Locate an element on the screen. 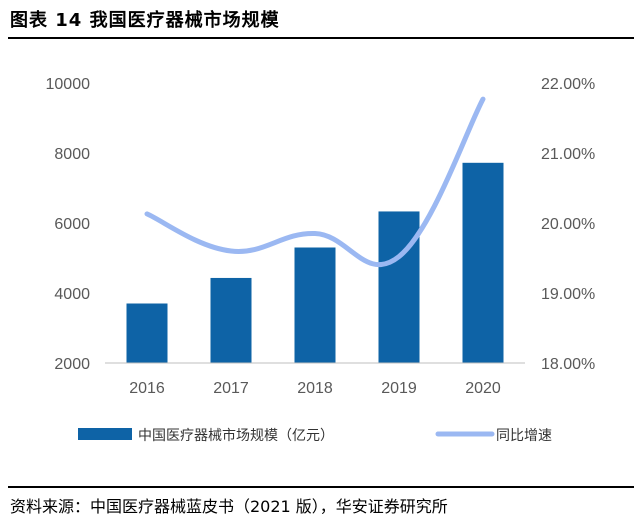  bar-2017 is located at coordinates (231, 320).